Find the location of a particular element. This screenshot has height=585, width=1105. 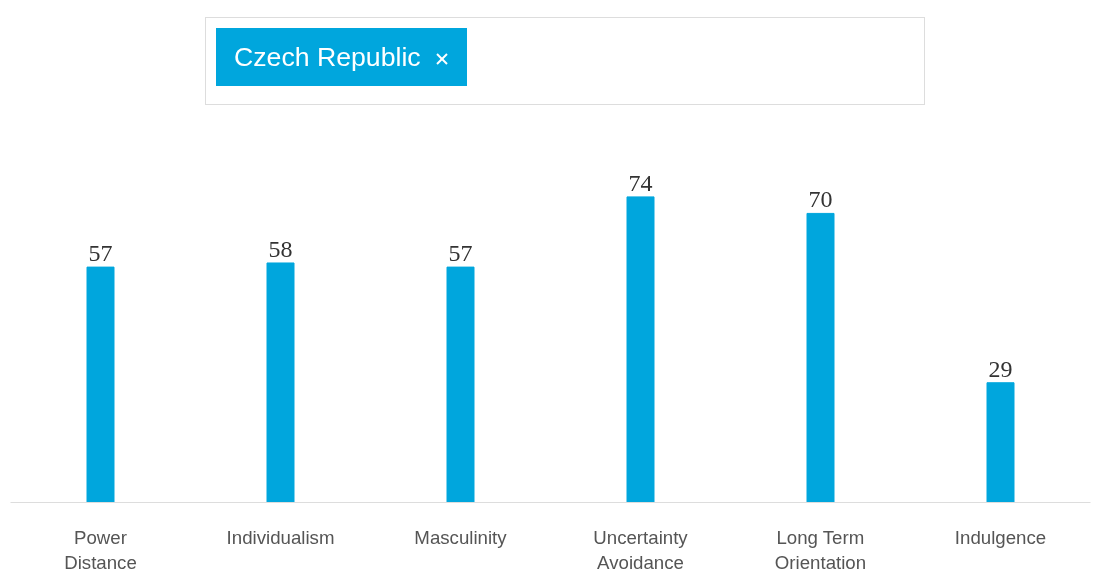

x-tick-label: Uncertainty Avoidance is located at coordinates (641, 549).